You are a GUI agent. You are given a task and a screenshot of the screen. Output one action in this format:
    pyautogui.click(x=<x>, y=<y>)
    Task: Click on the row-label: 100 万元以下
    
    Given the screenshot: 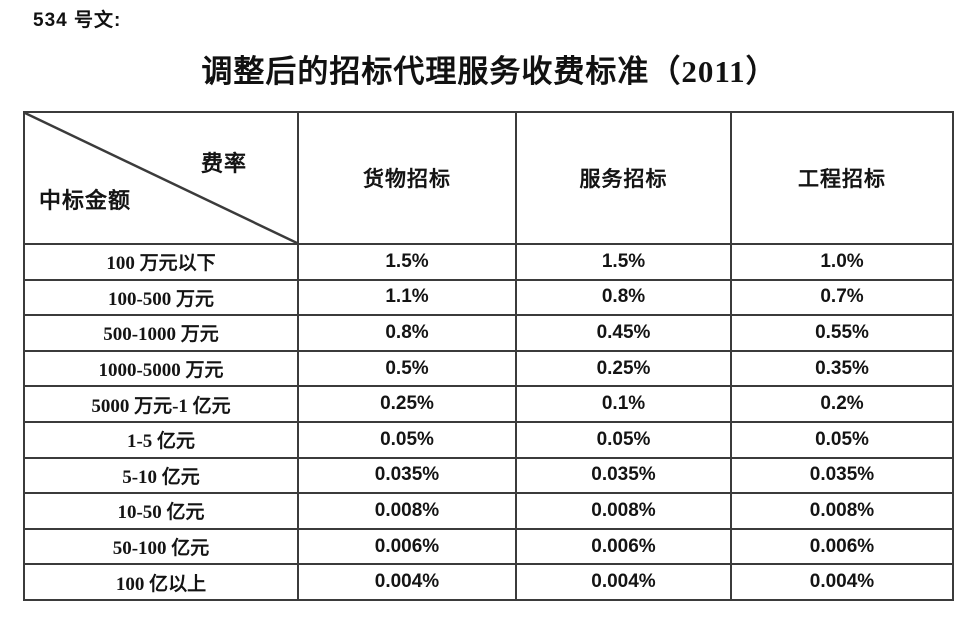 What is the action you would take?
    pyautogui.click(x=161, y=262)
    